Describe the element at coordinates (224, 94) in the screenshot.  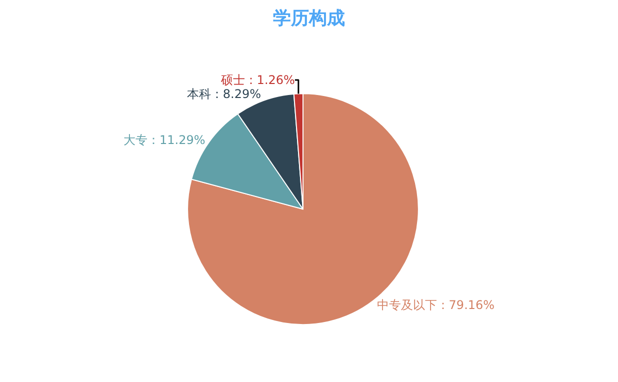
I see `slice-label: 本科：8.29%` at that location.